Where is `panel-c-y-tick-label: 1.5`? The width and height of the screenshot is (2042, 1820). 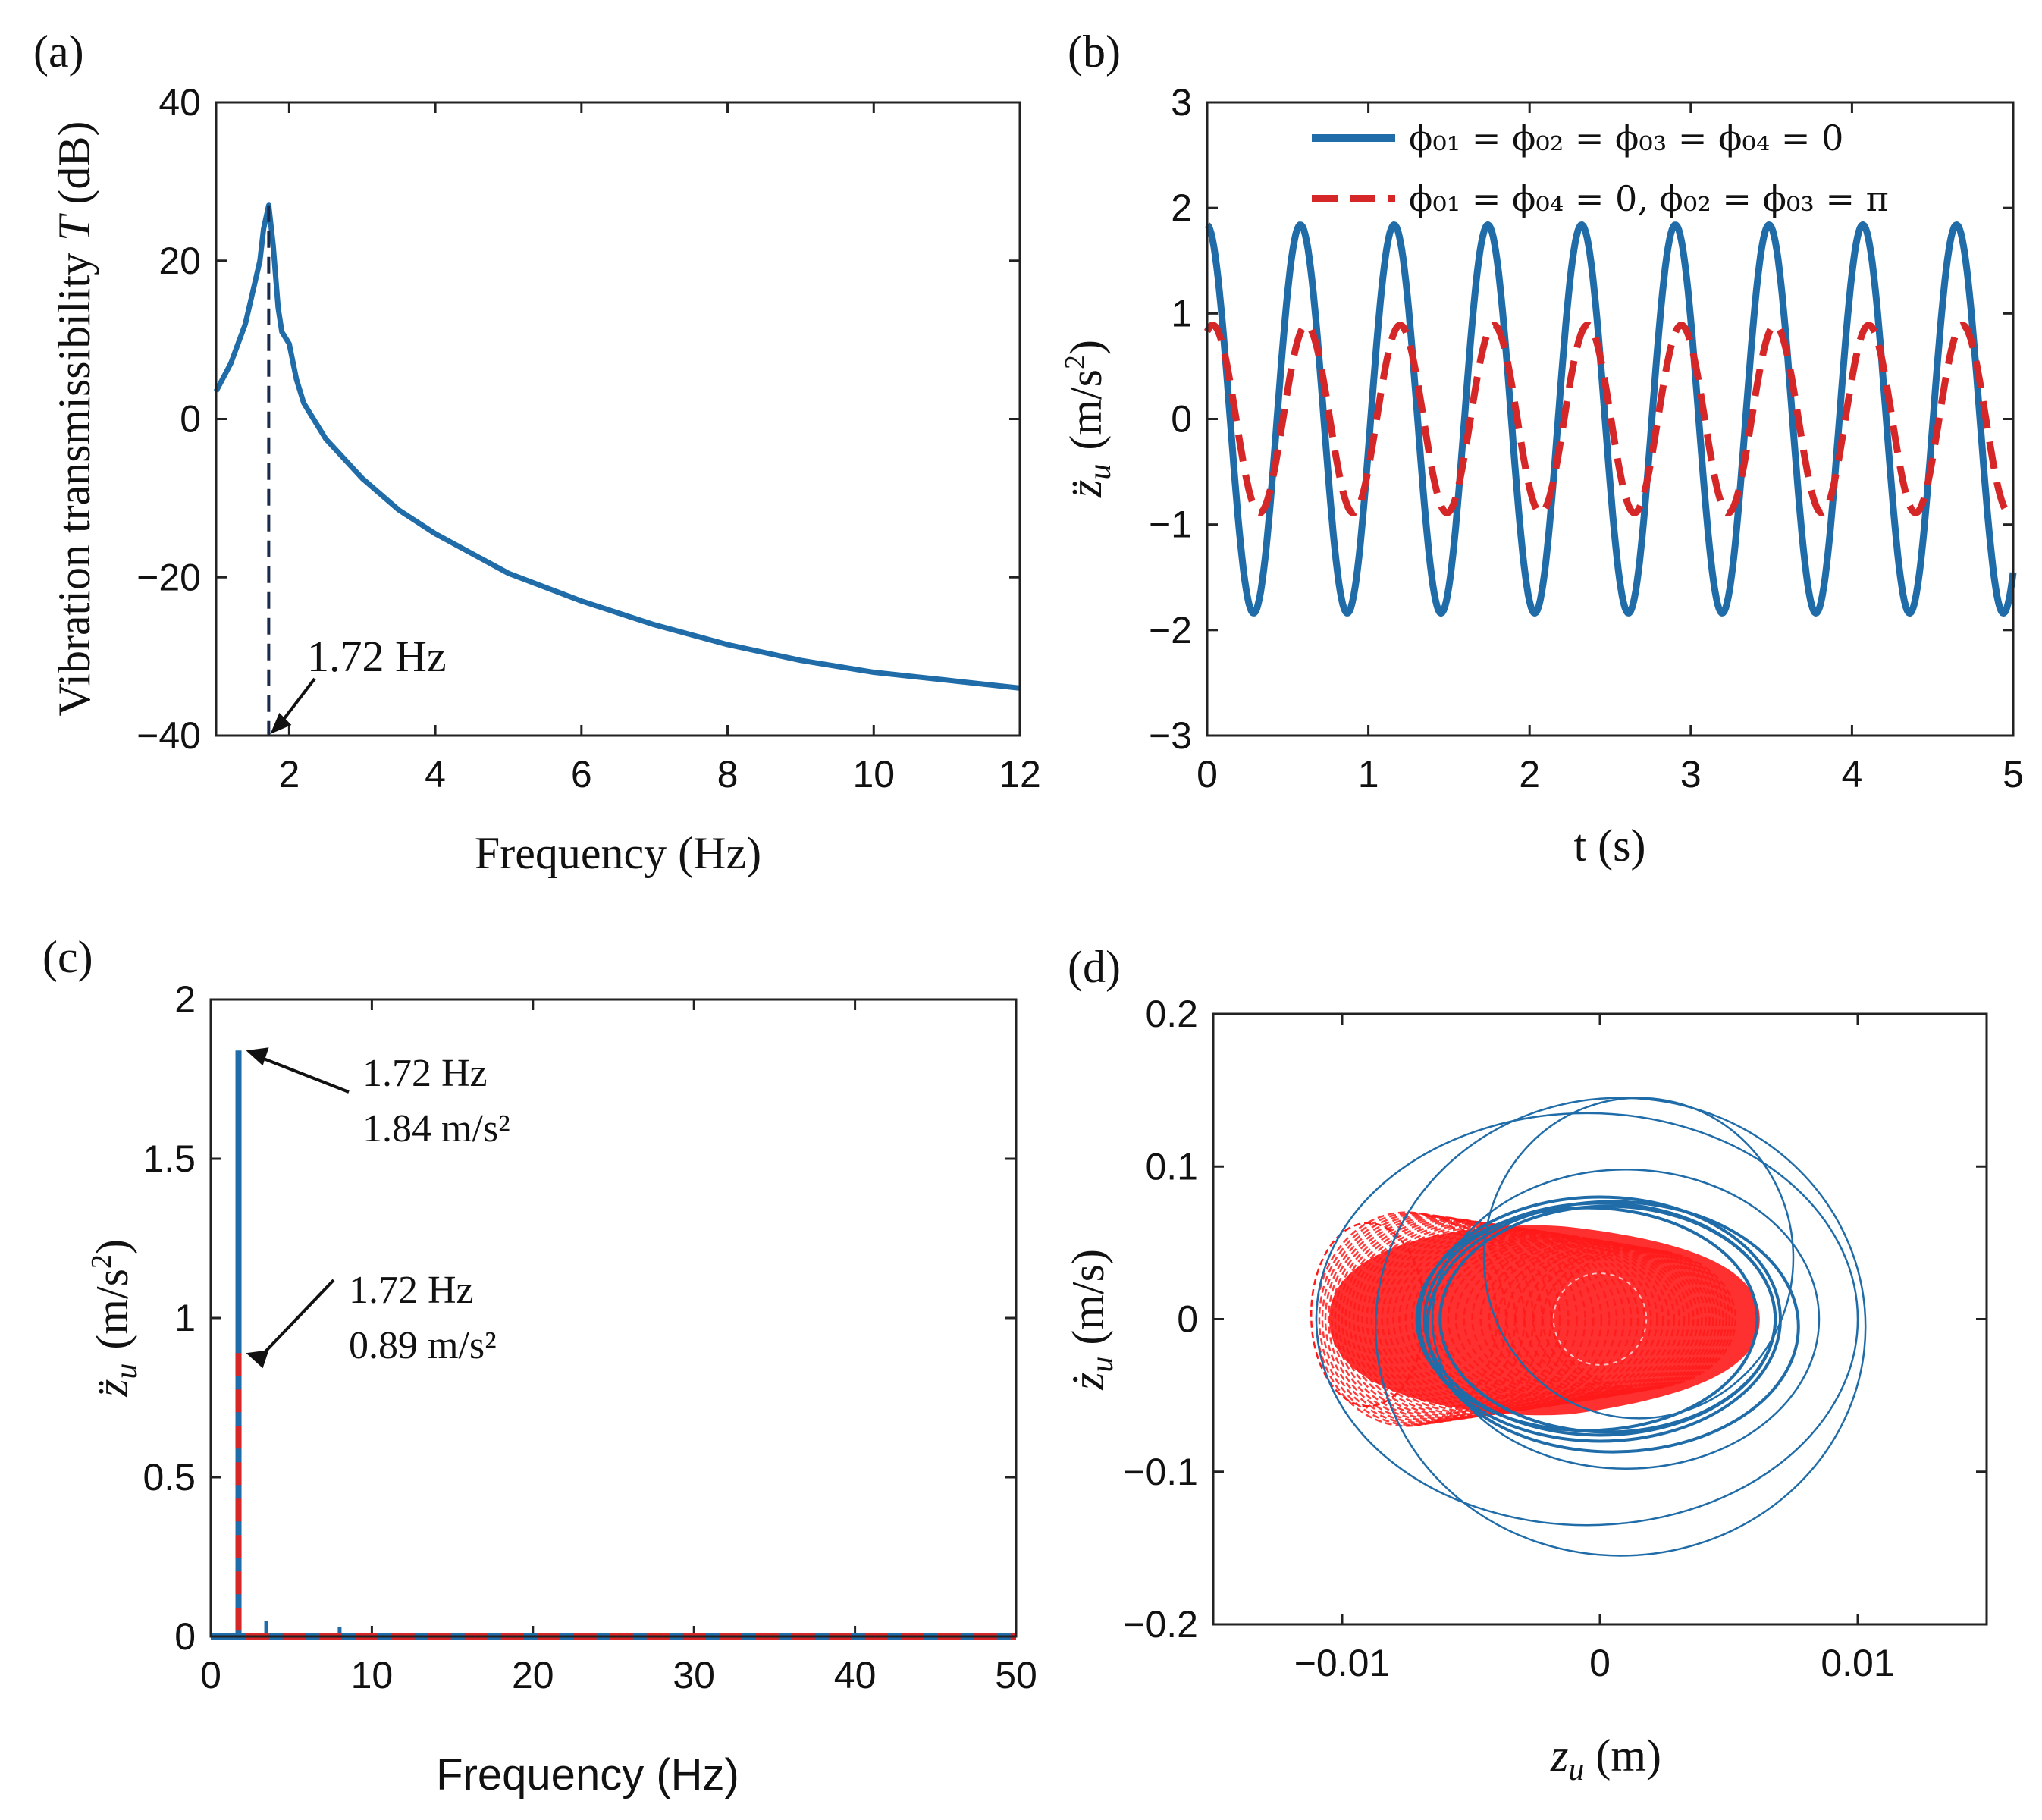
panel-c-y-tick-label: 1.5 is located at coordinates (169, 1159).